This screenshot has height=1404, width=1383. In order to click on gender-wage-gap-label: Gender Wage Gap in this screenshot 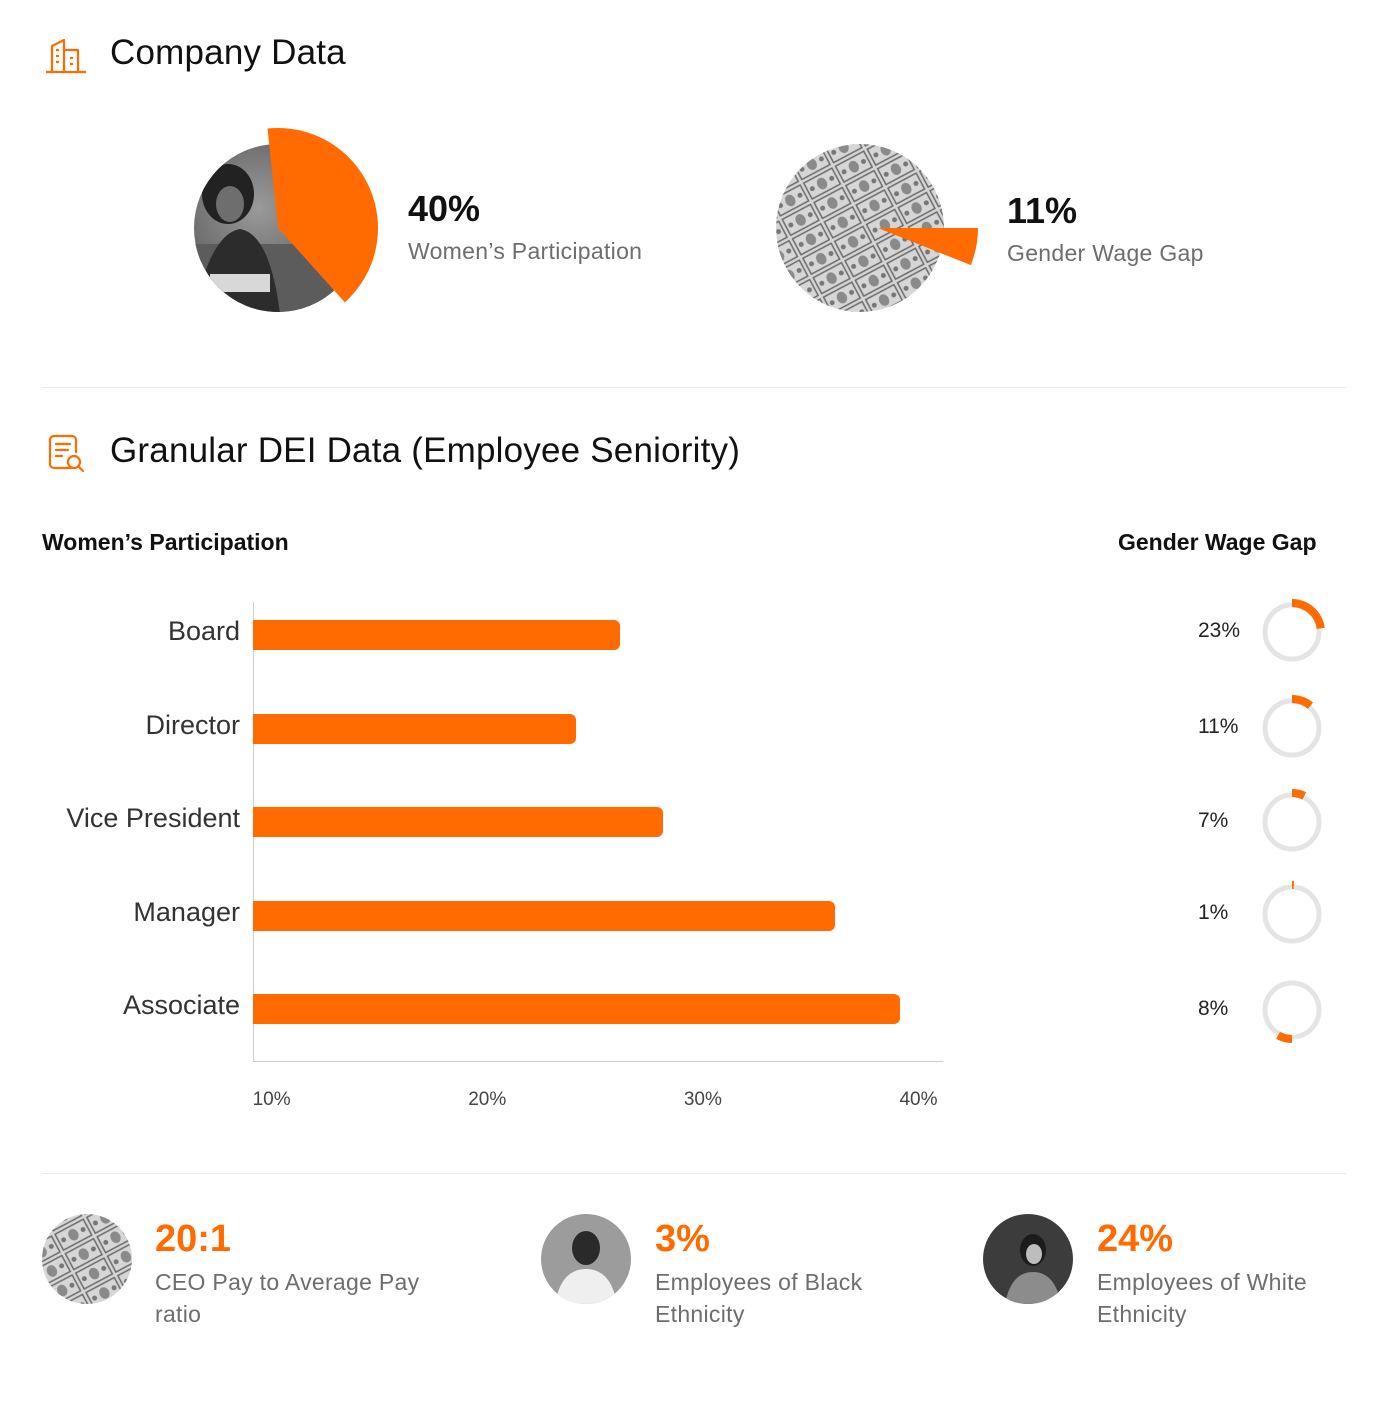, I will do `click(1105, 253)`.